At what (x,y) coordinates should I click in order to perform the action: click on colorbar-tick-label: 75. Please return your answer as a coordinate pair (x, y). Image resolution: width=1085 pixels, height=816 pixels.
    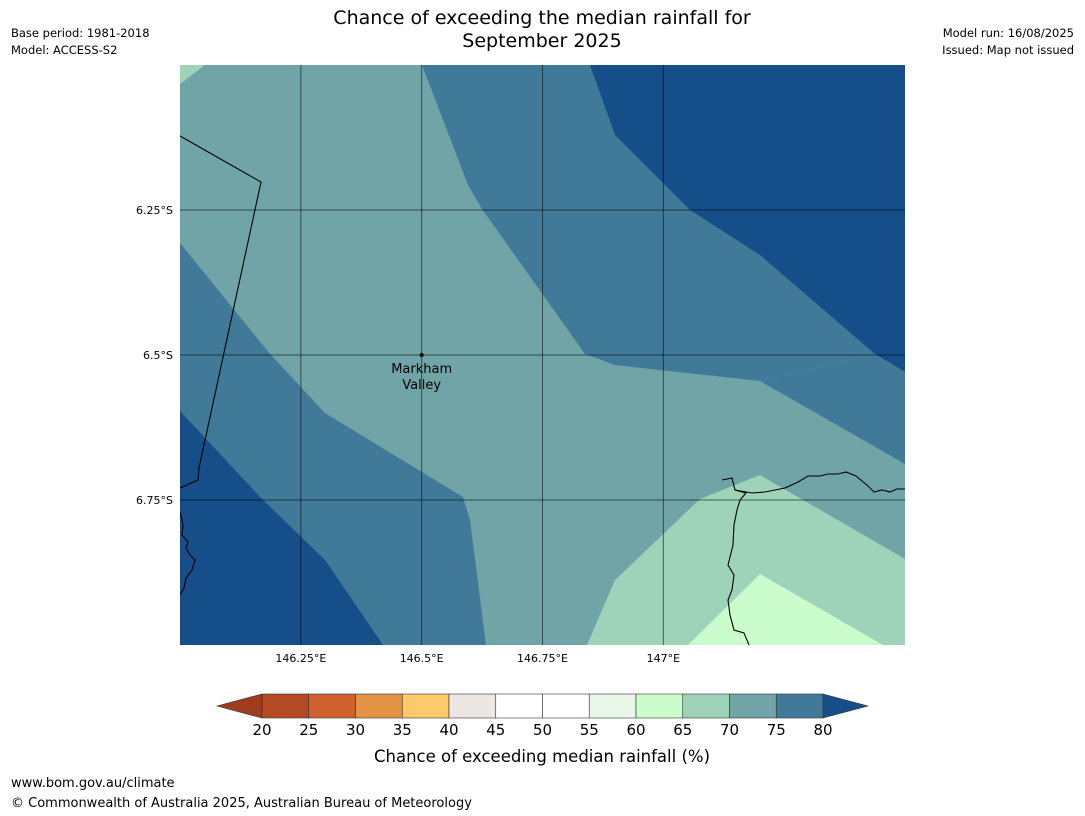
    Looking at the image, I should click on (776, 730).